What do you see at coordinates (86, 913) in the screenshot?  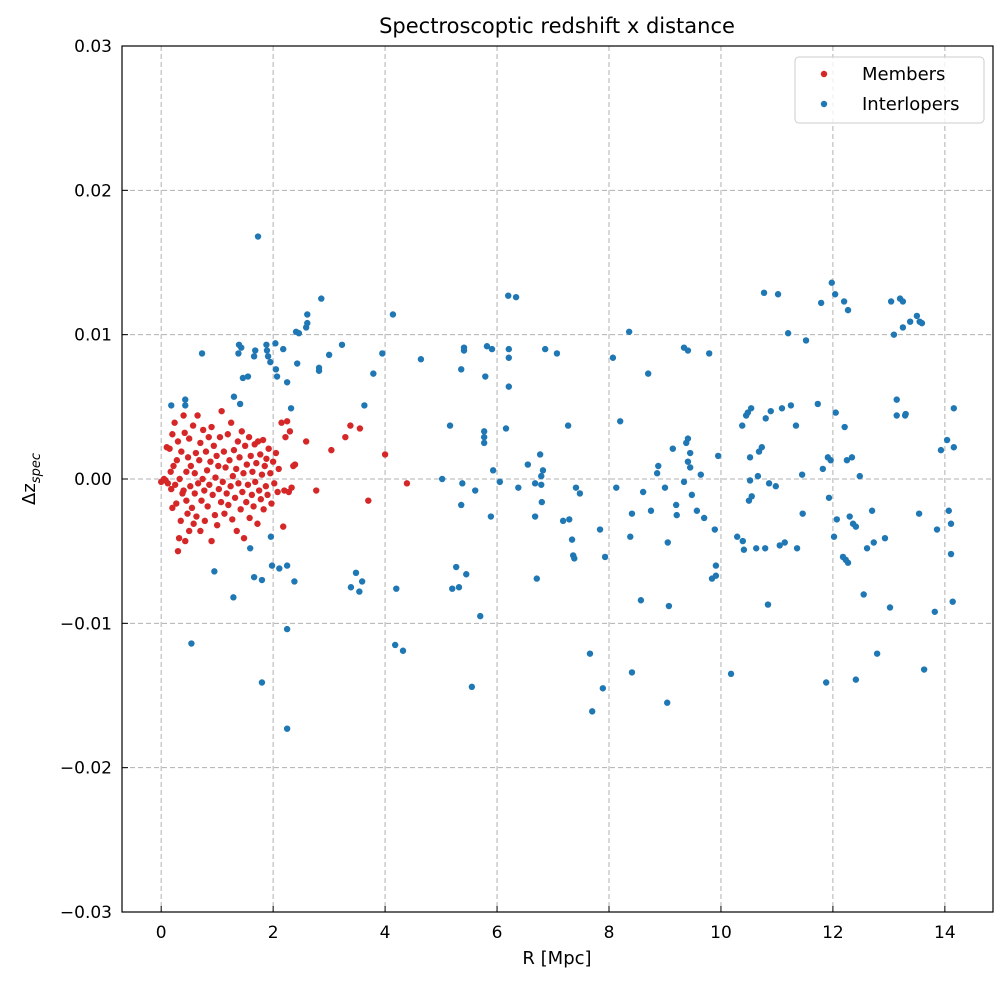 I see `y-tick-label: −0.03` at bounding box center [86, 913].